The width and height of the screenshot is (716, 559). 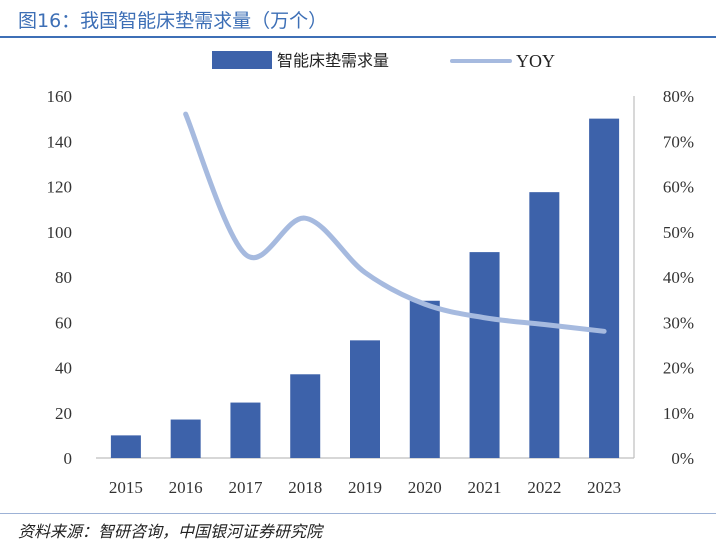 What do you see at coordinates (63, 277) in the screenshot?
I see `left-tick-label: 80` at bounding box center [63, 277].